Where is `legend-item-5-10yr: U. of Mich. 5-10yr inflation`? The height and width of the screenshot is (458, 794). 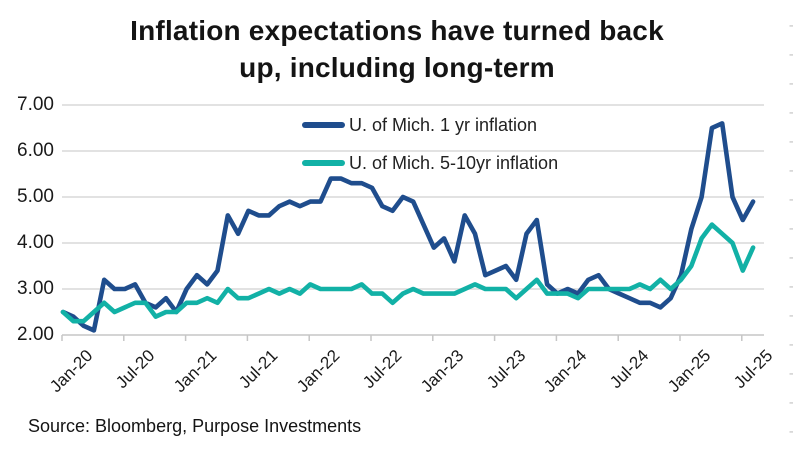
legend-item-5-10yr: U. of Mich. 5-10yr inflation is located at coordinates (430, 163).